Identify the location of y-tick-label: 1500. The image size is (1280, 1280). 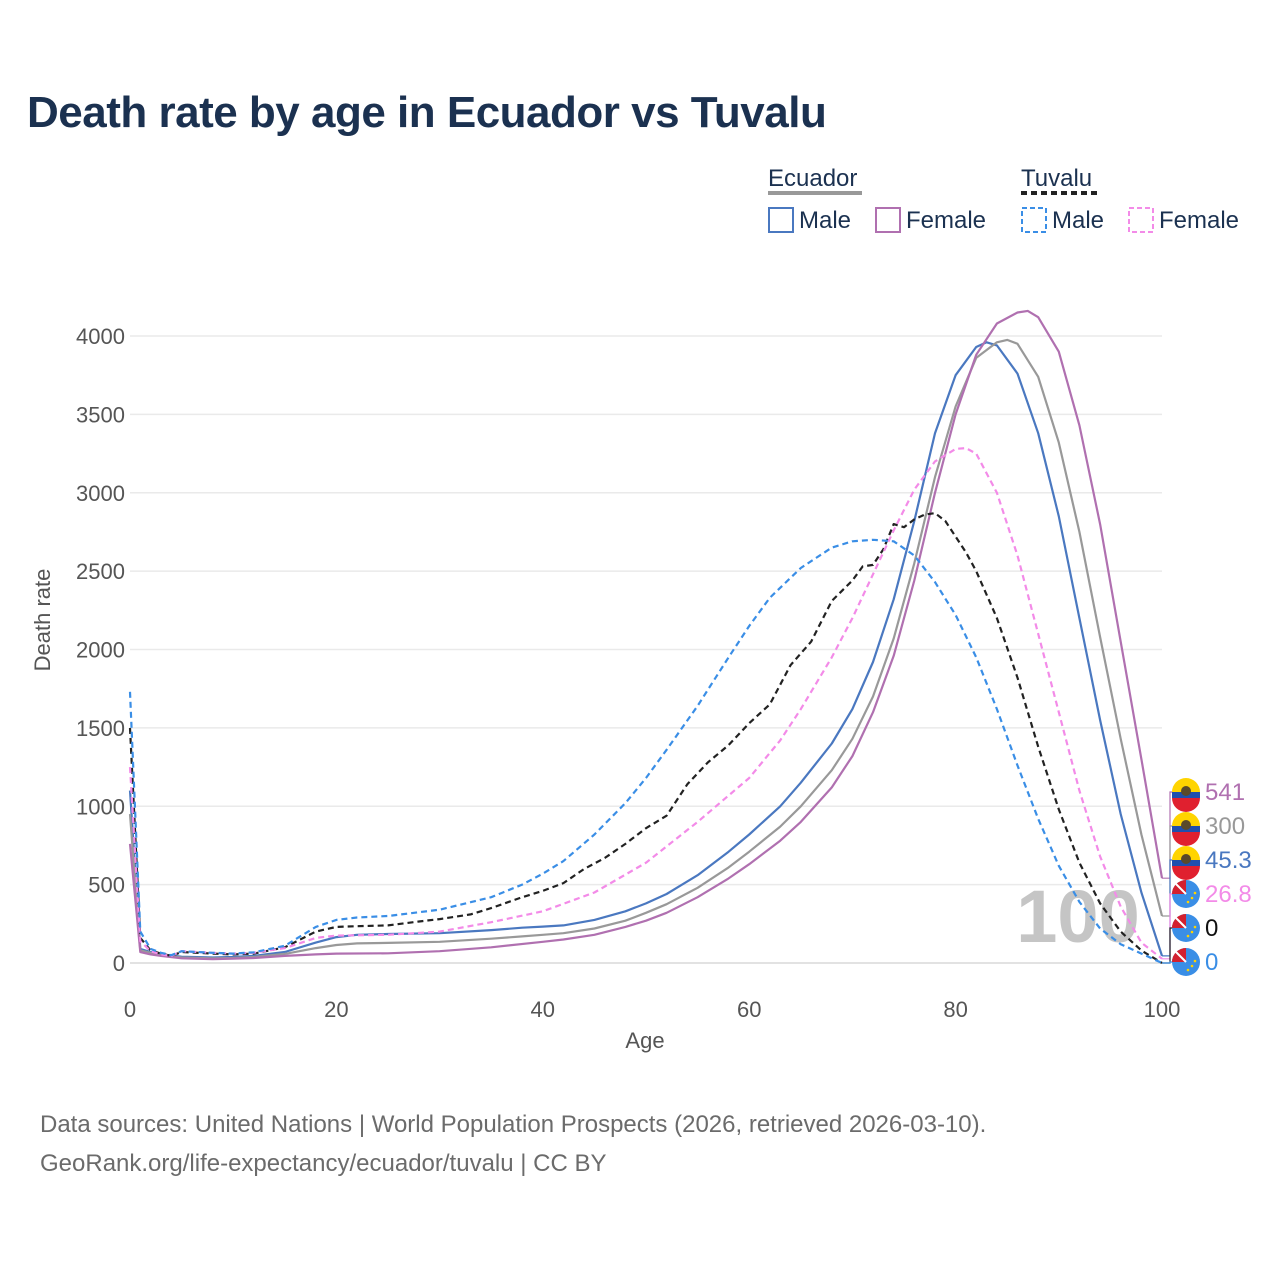
(100, 728).